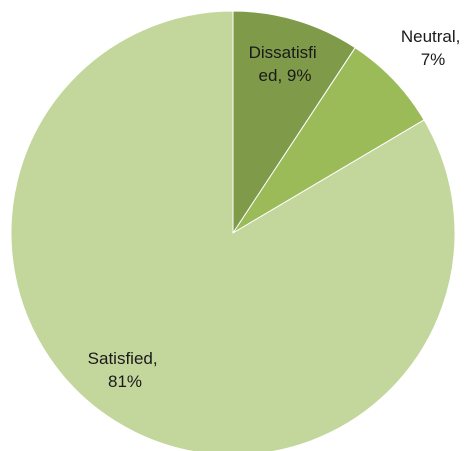 The height and width of the screenshot is (451, 475). Describe the element at coordinates (125, 381) in the screenshot. I see `slice-label-satisfied-line2: 81%` at that location.